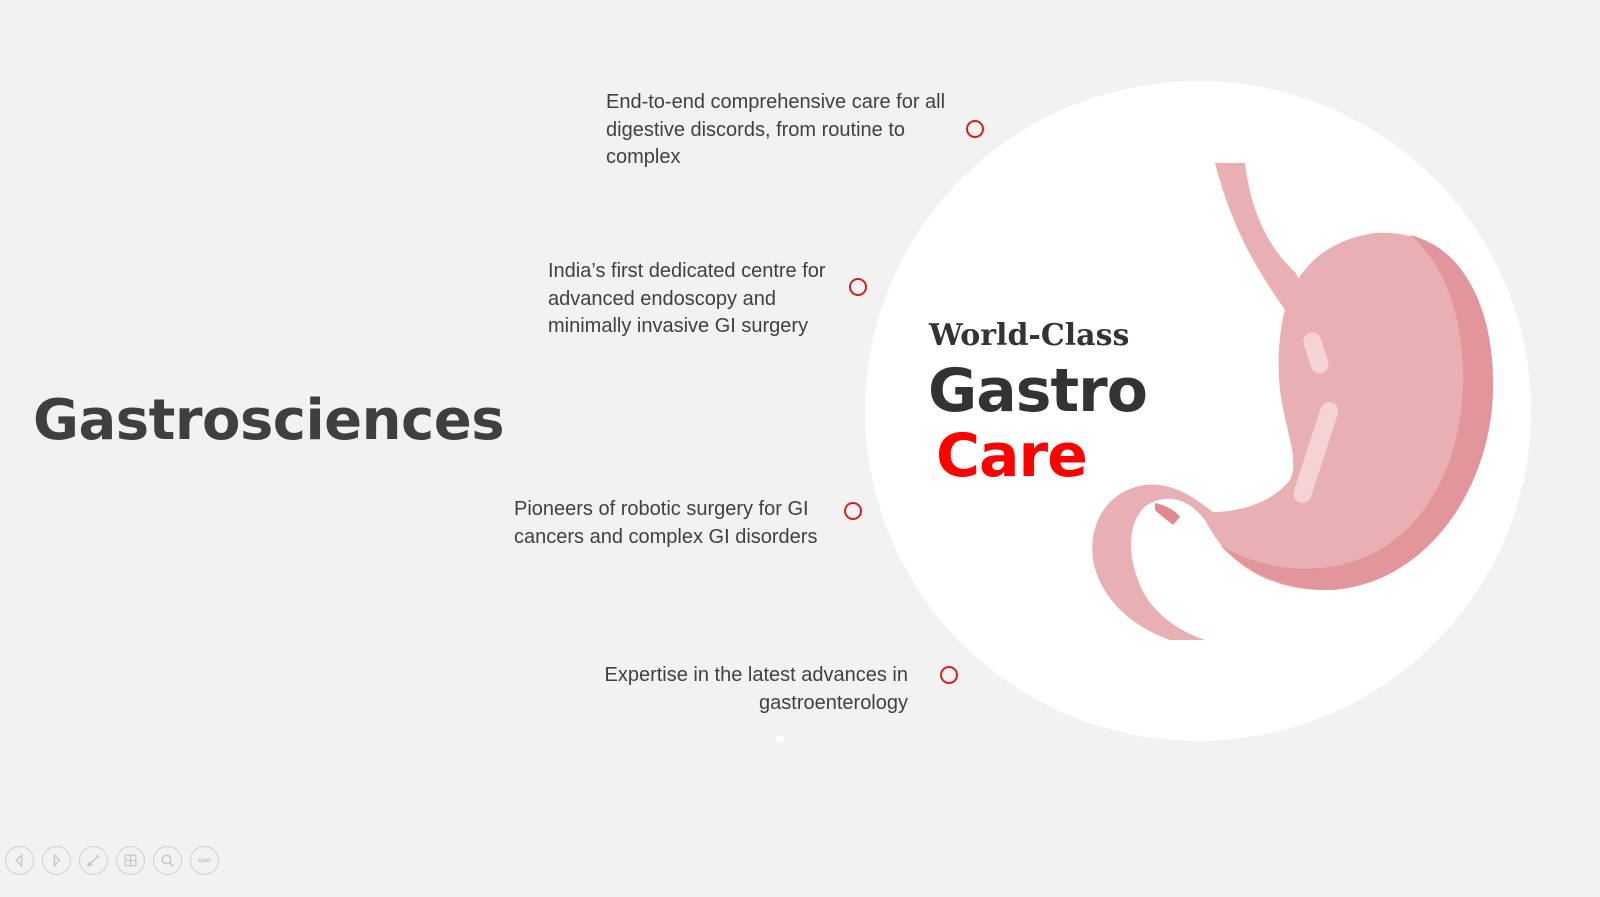 This screenshot has width=1600, height=897. I want to click on zoom-button, so click(167, 860).